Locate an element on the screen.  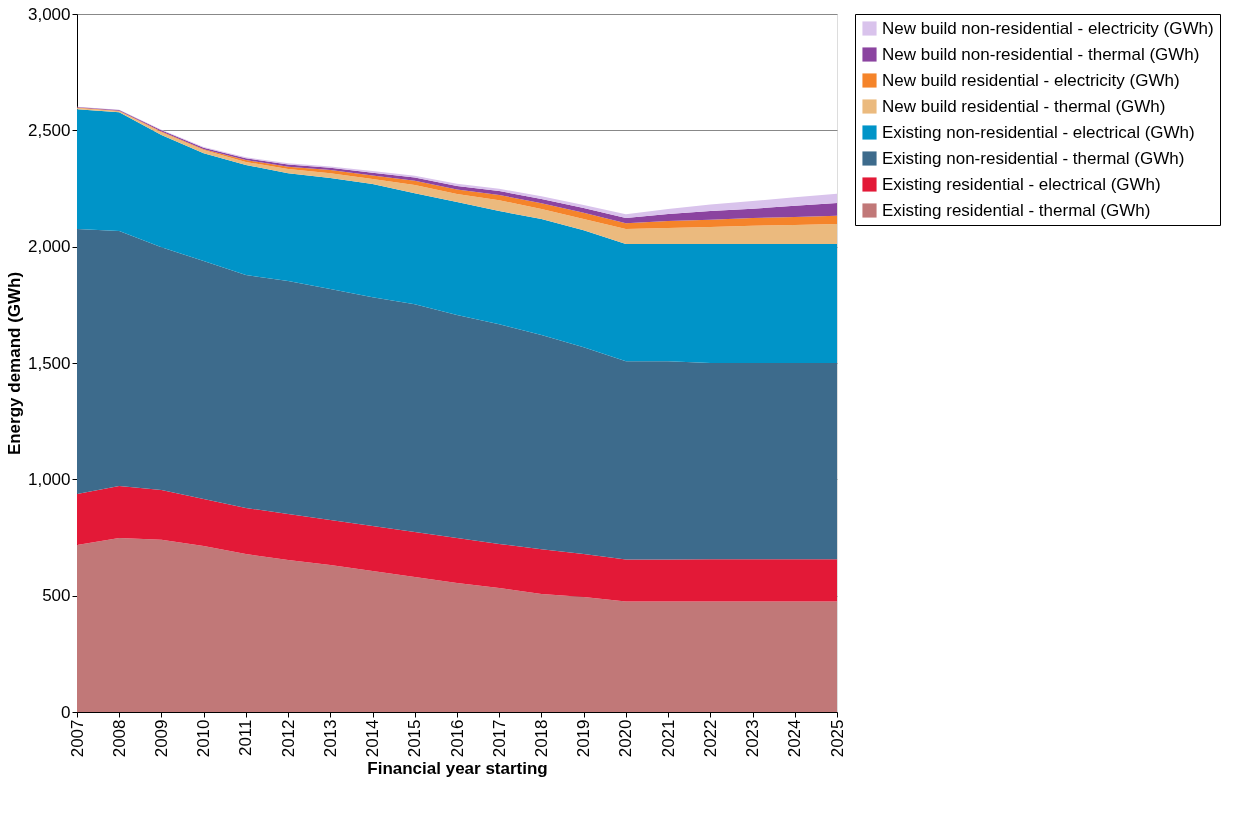
legend-label: New build non-residential - thermal (GWh) is located at coordinates (1041, 54).